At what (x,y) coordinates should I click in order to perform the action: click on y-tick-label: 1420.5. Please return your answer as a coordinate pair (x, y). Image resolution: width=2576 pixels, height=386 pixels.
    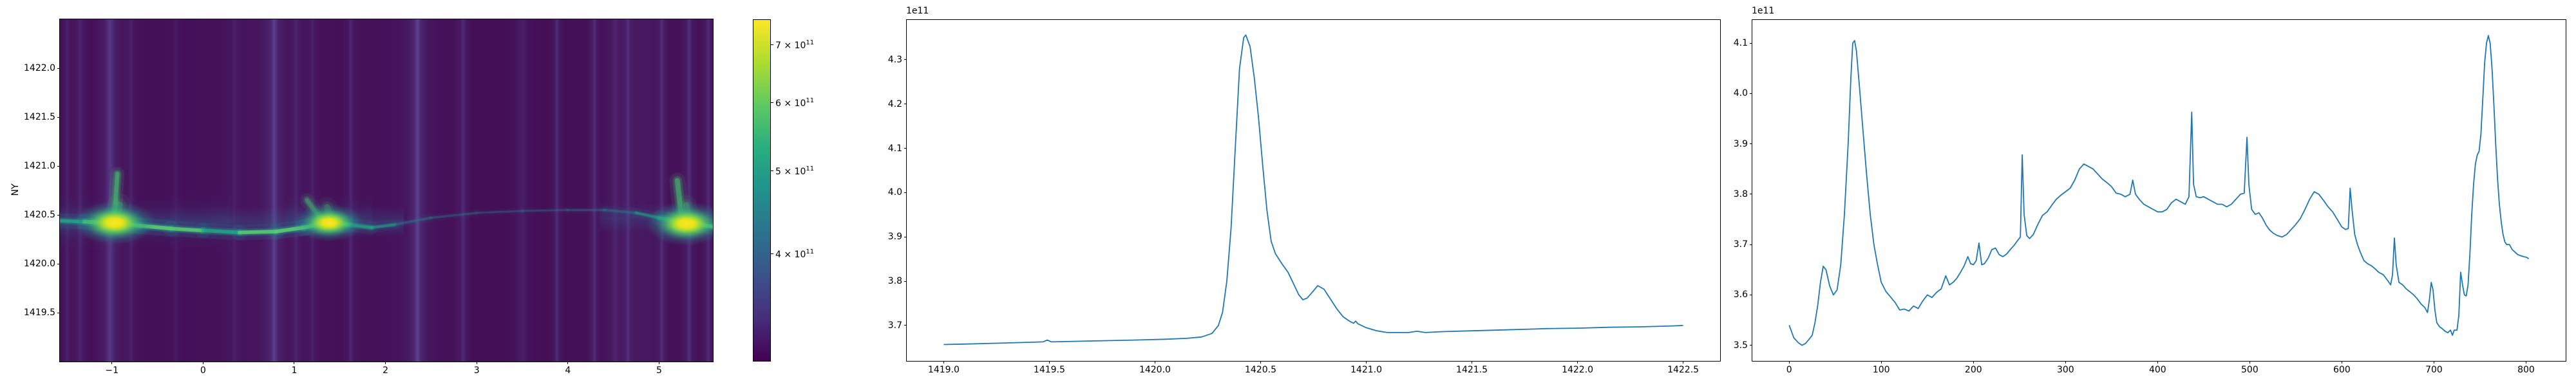
    Looking at the image, I should click on (40, 215).